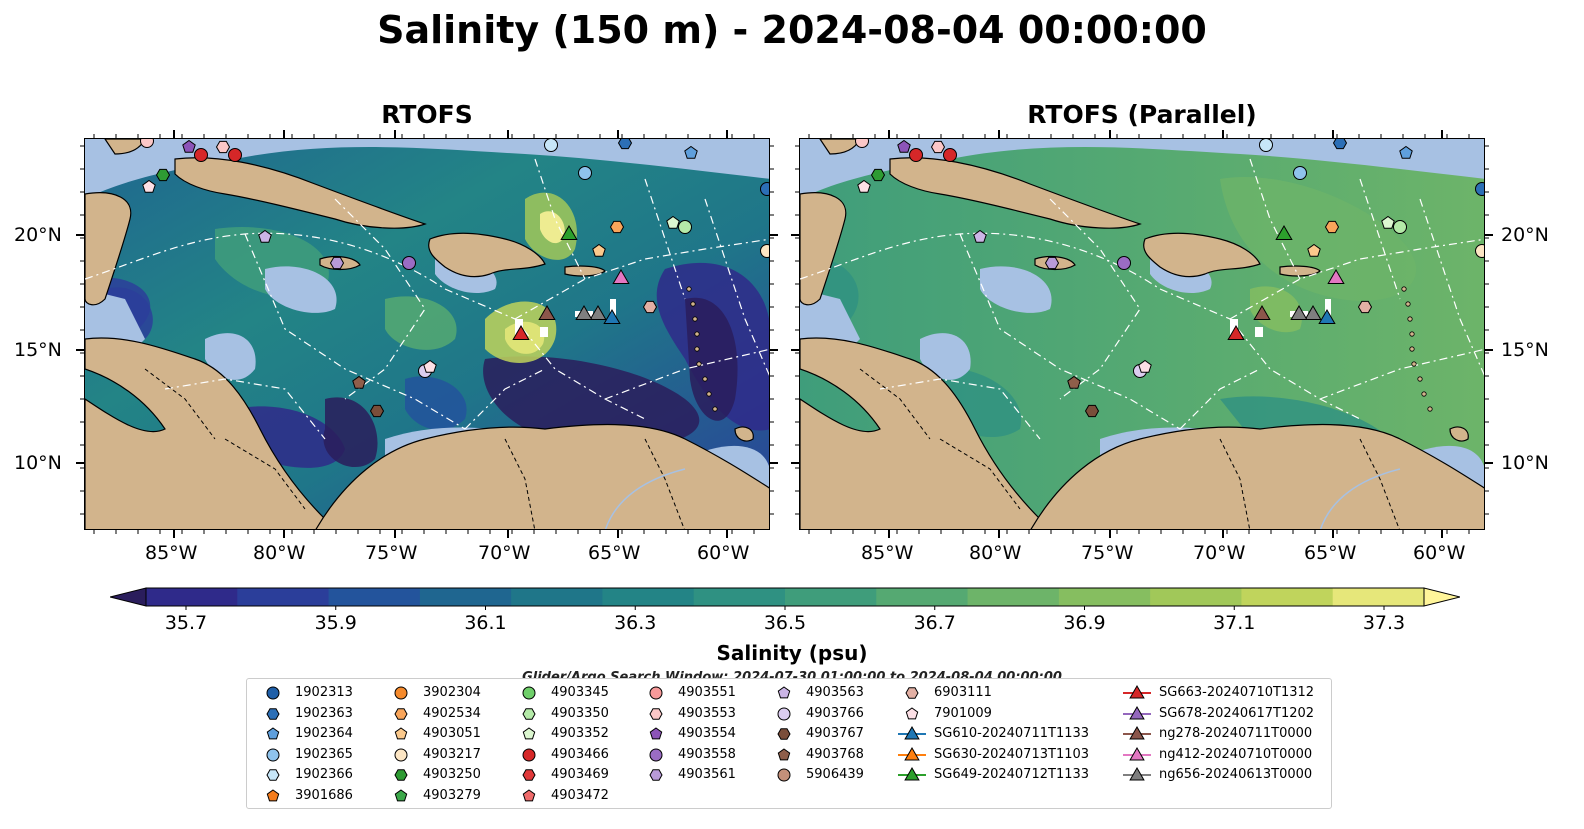 The image size is (1584, 829). Describe the element at coordinates (306, 775) in the screenshot. I see `legend-item: 1902366` at that location.